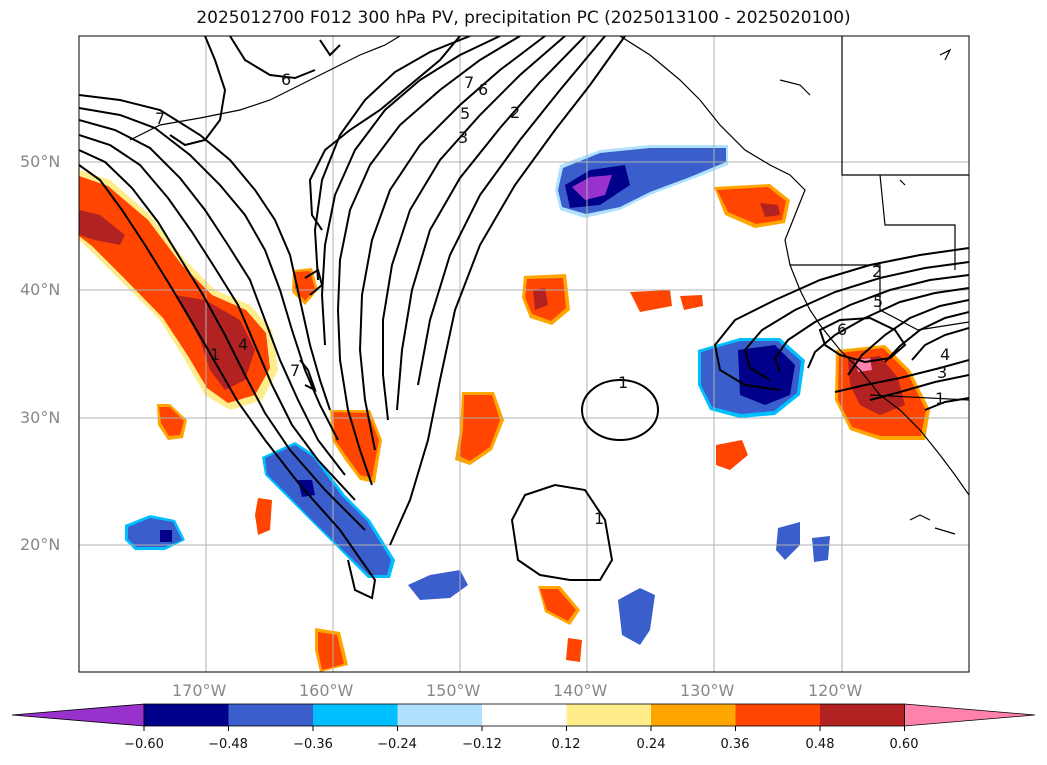 The width and height of the screenshot is (1047, 765). What do you see at coordinates (970, 715) in the screenshot?
I see `colorbar-extend-high` at bounding box center [970, 715].